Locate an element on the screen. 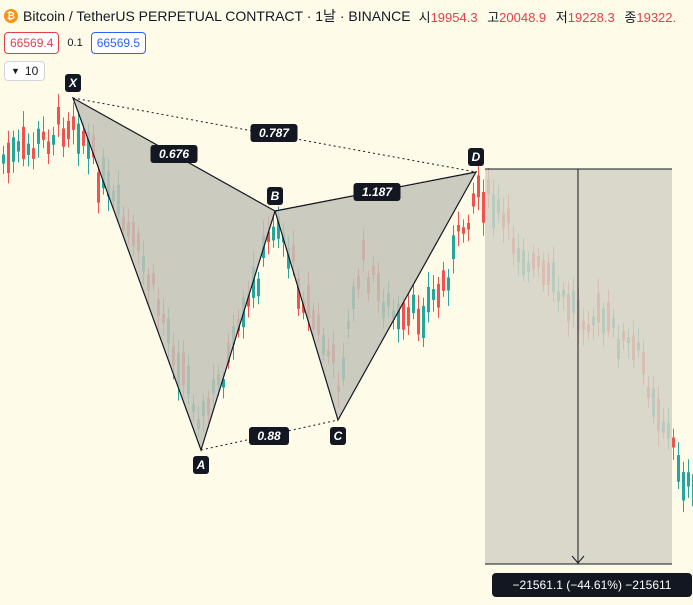 This screenshot has height=605, width=693. low-label: 저 is located at coordinates (561, 17).